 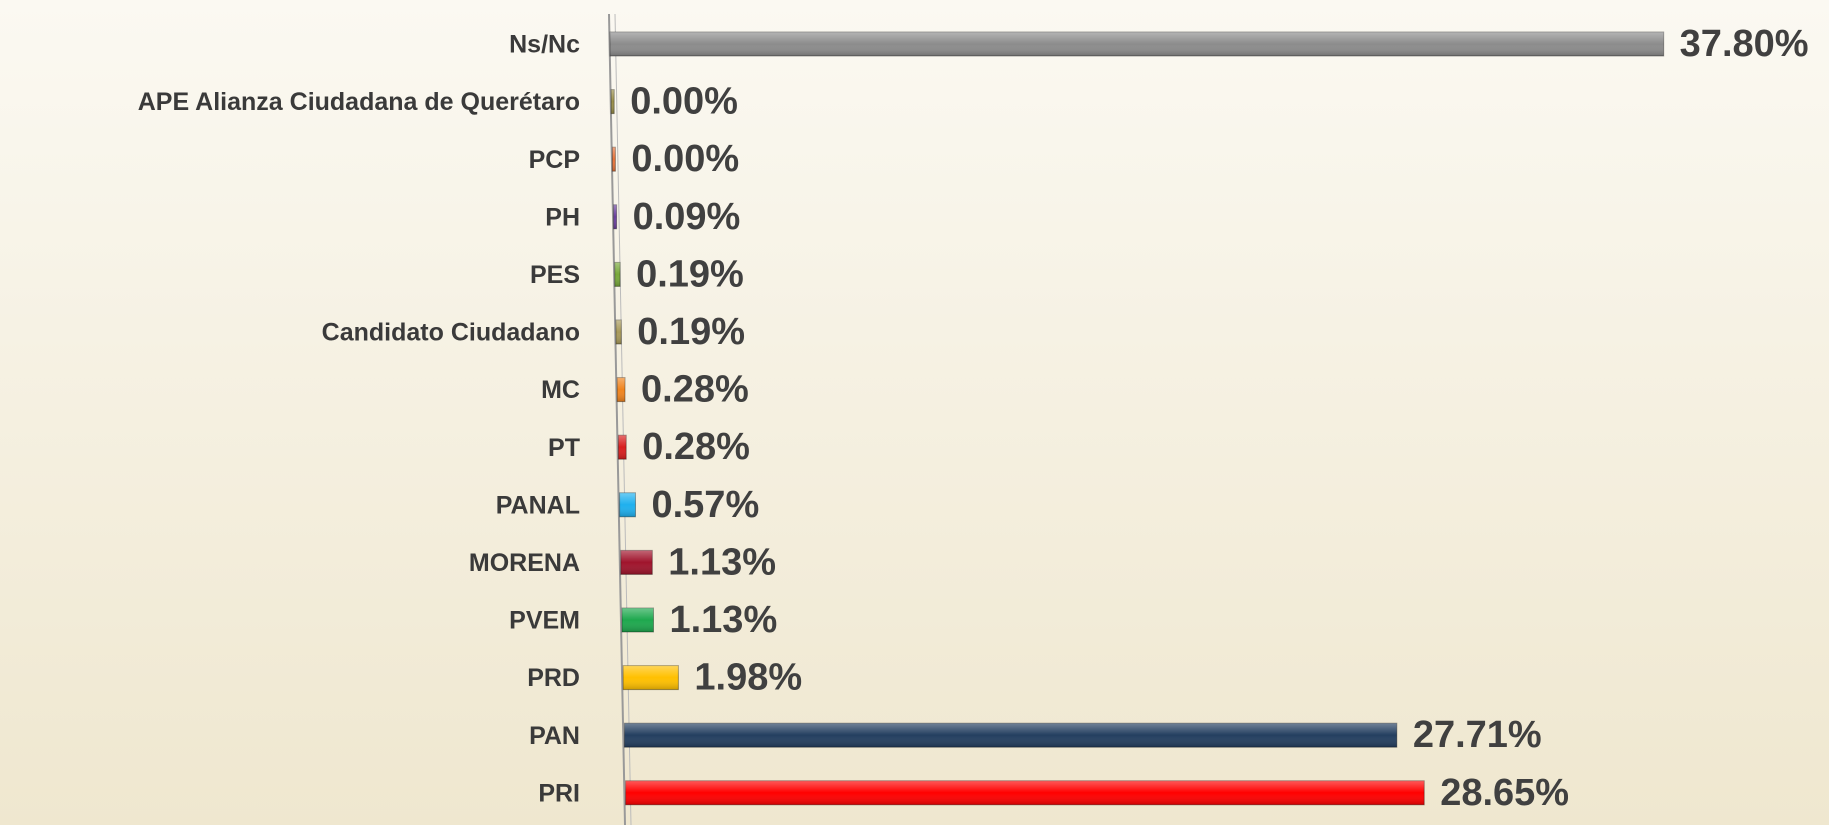 I want to click on category-label: PT, so click(x=564, y=448).